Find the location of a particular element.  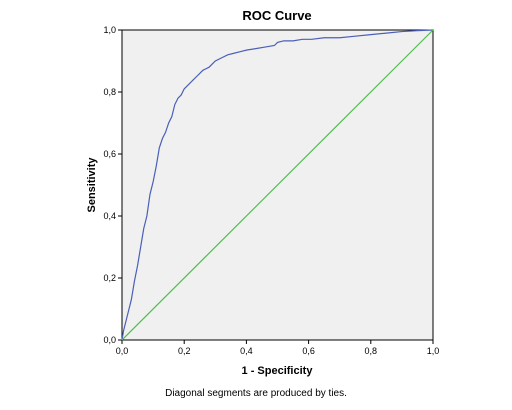

footnote: Diagonal segments are produced by ties. is located at coordinates (256, 393).